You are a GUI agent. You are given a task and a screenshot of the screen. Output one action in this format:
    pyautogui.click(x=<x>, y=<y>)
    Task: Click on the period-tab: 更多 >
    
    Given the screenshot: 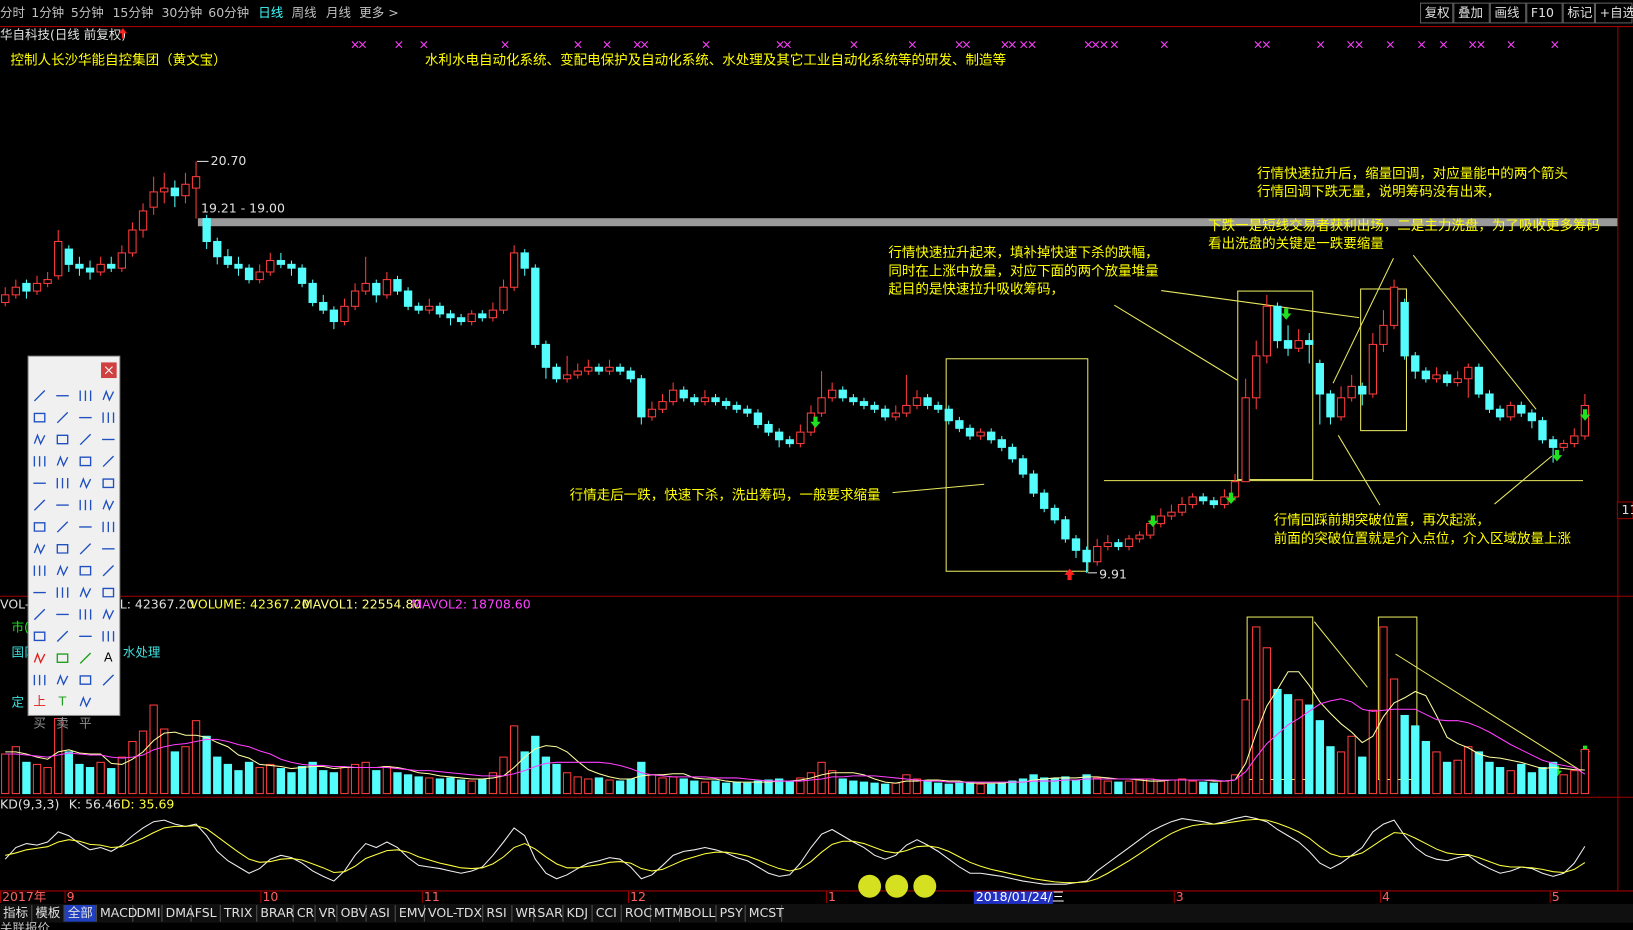 What is the action you would take?
    pyautogui.click(x=378, y=12)
    